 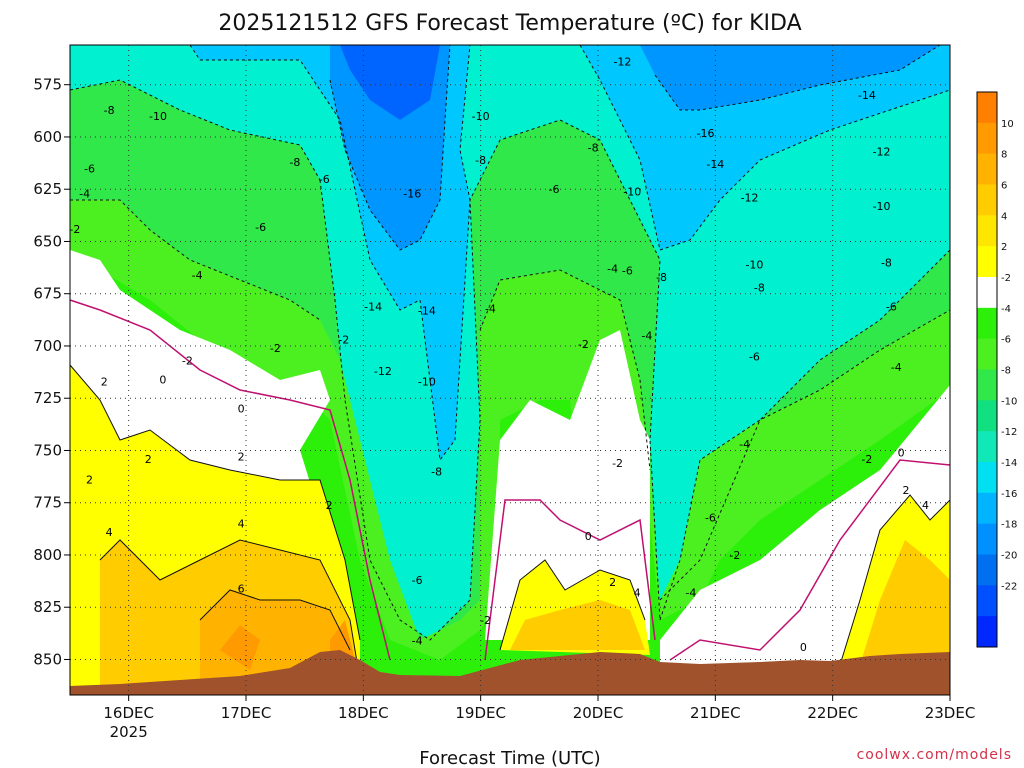 What do you see at coordinates (509, 758) in the screenshot?
I see `x-axis-label: Forecast Time (UTC)` at bounding box center [509, 758].